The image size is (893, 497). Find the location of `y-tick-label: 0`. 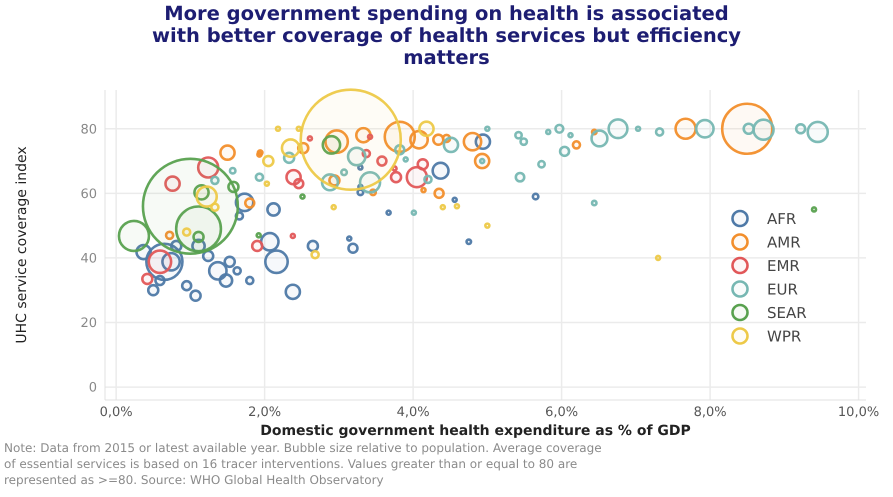

y-tick-label: 0 is located at coordinates (92, 388).